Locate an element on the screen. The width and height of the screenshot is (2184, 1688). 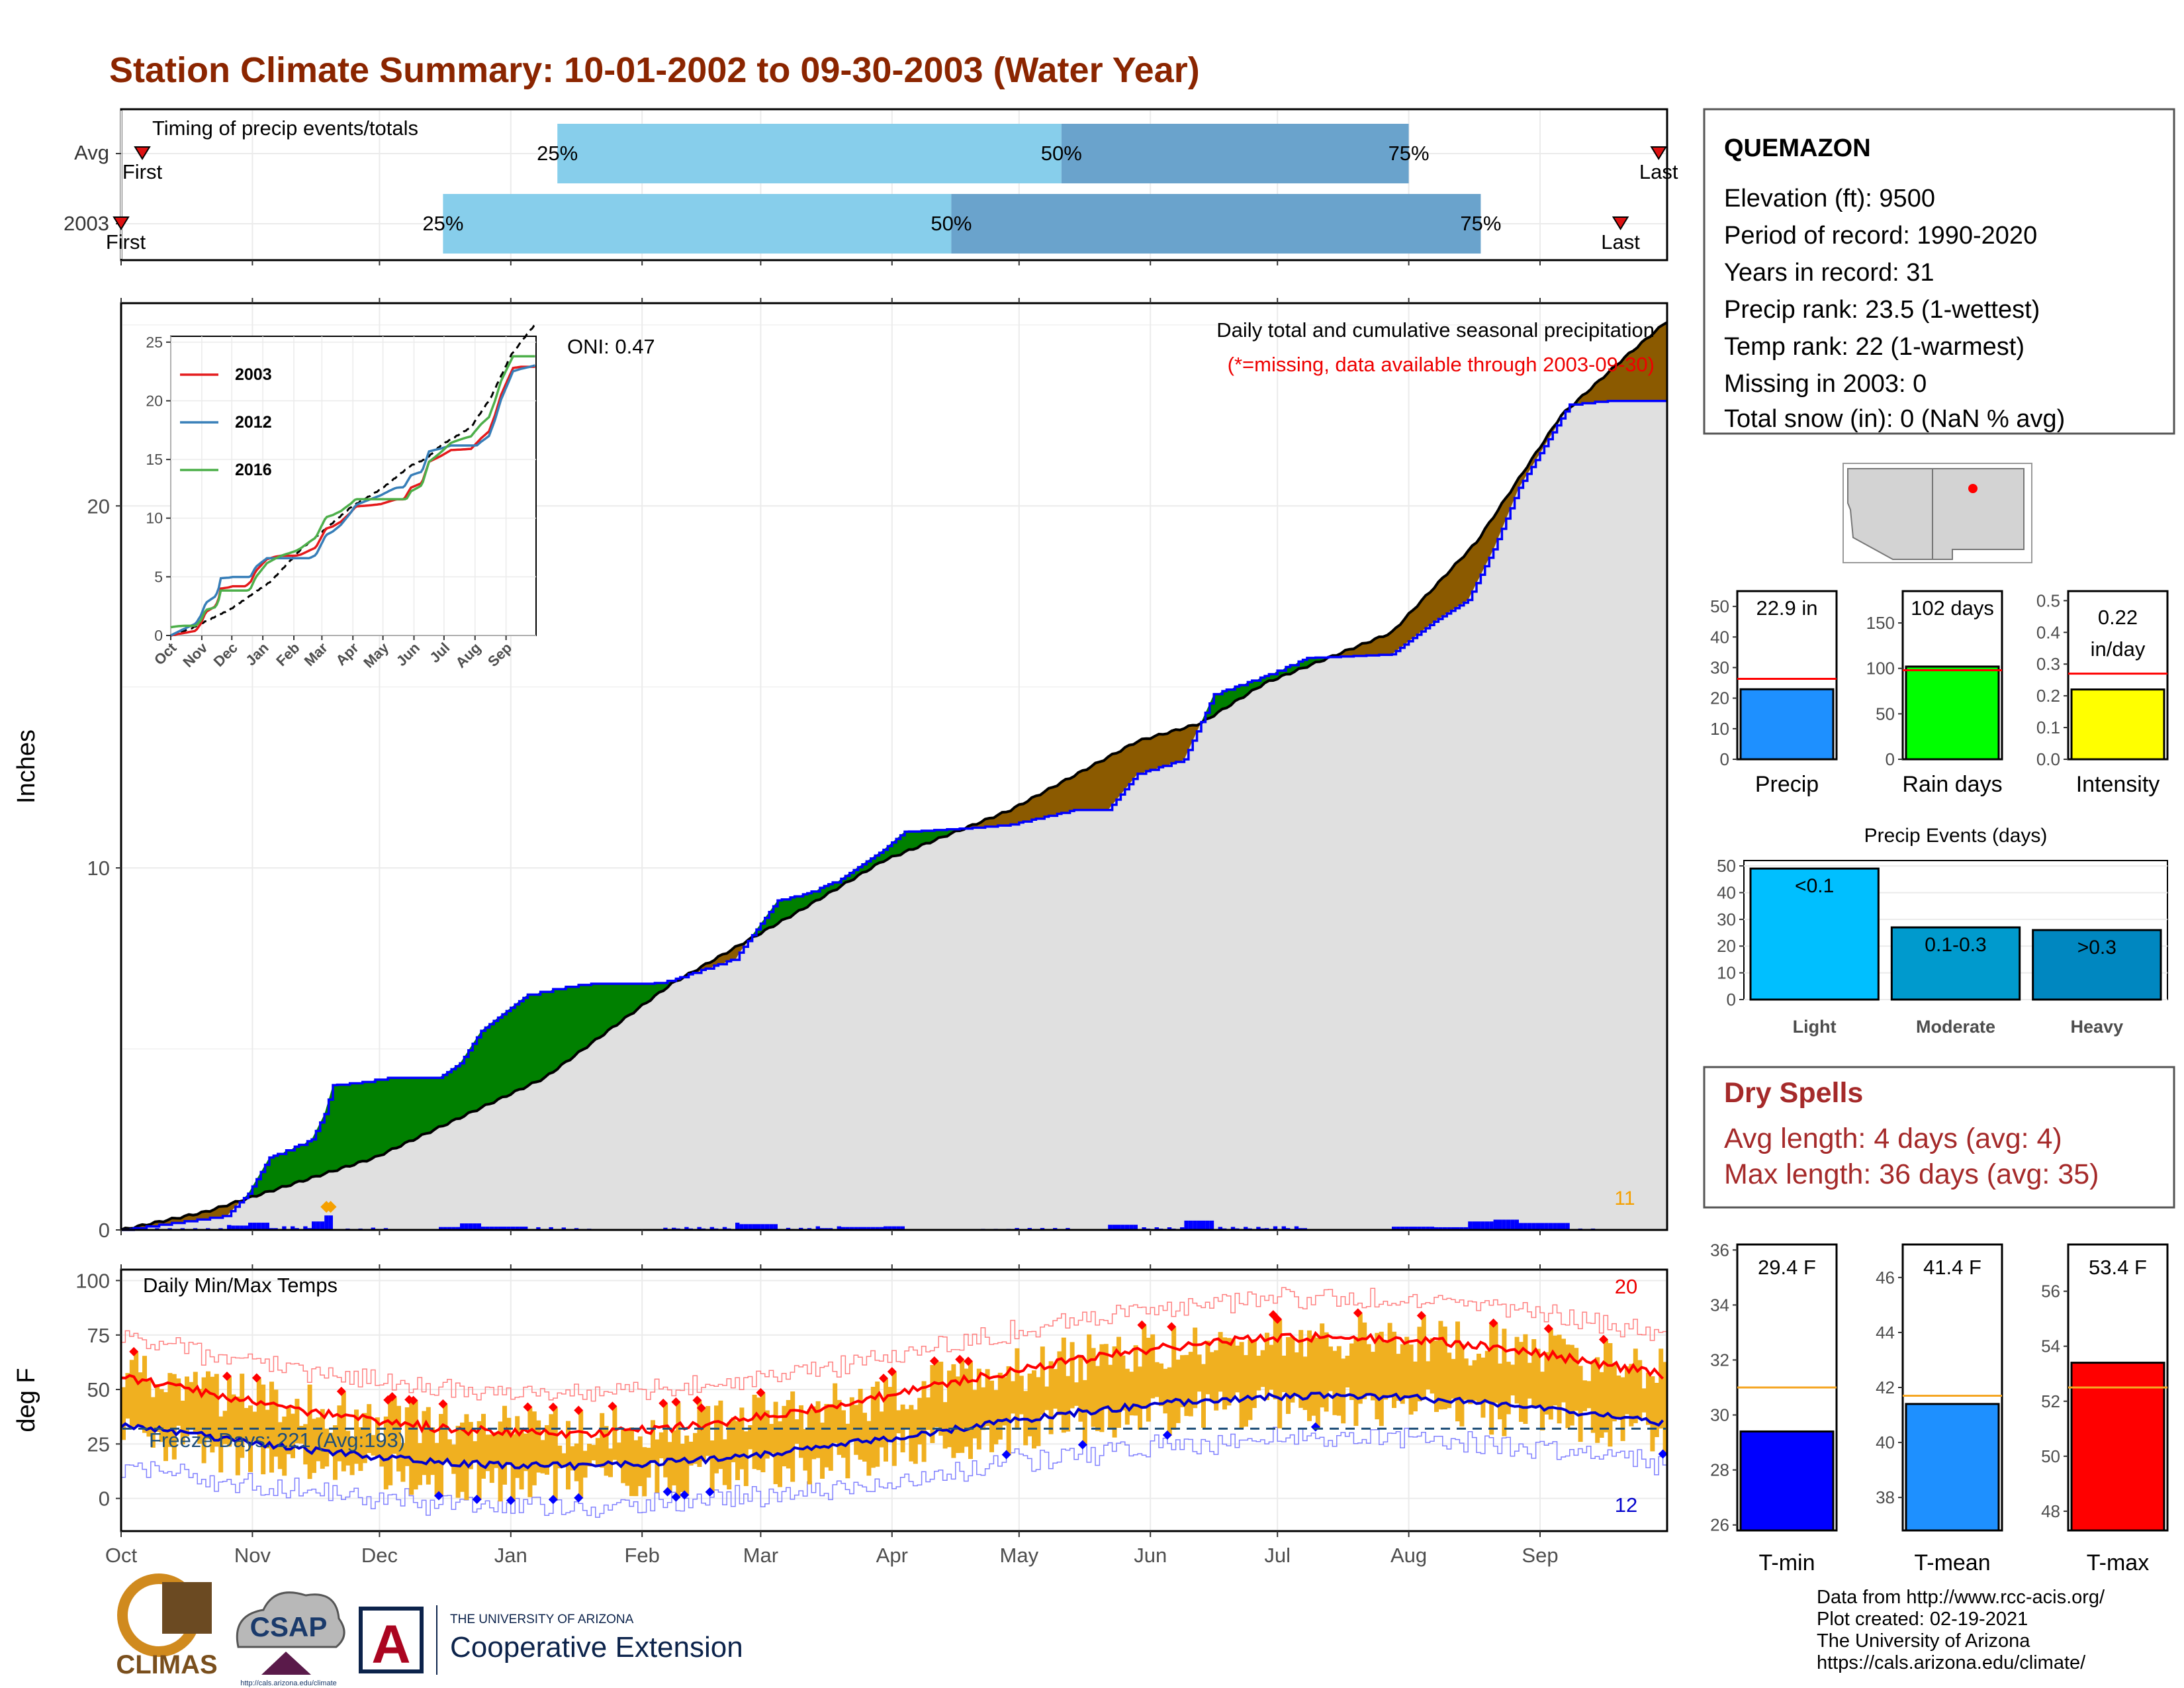
record-max-envelope is located at coordinates (894, 1344).